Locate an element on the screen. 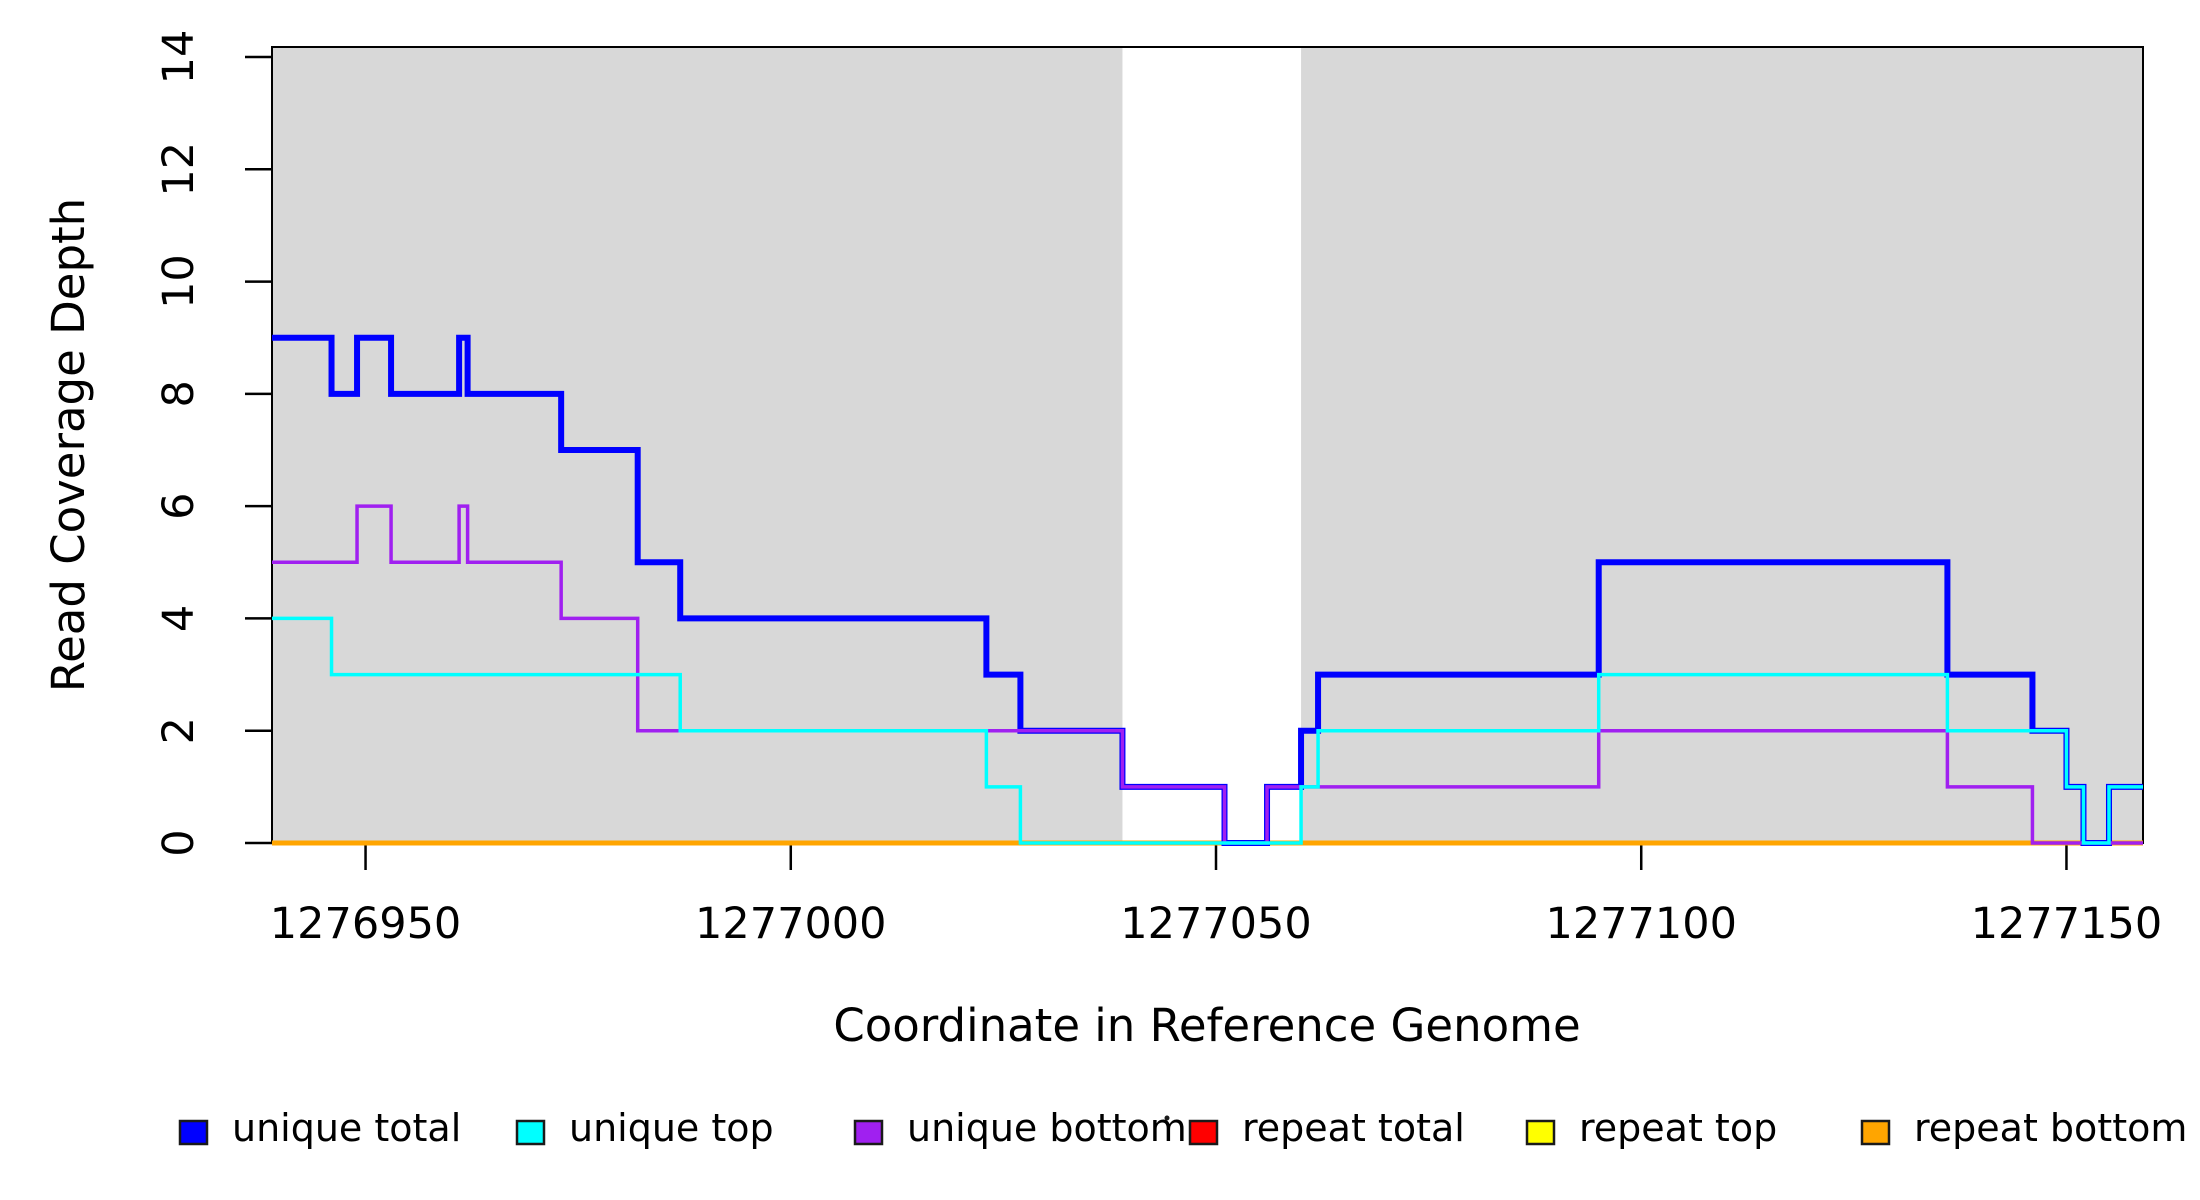 Image resolution: width=2200 pixels, height=1200 pixels. legend-label: repeat total is located at coordinates (1353, 1128).